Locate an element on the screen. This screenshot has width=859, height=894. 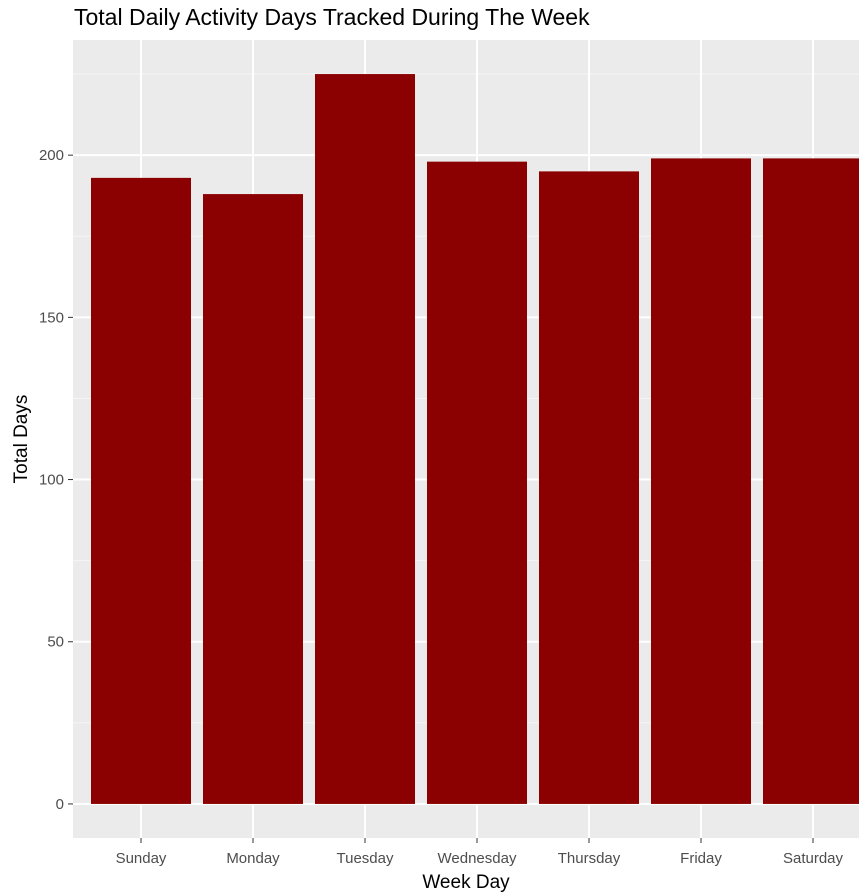
x-tick-label: Friday is located at coordinates (701, 858).